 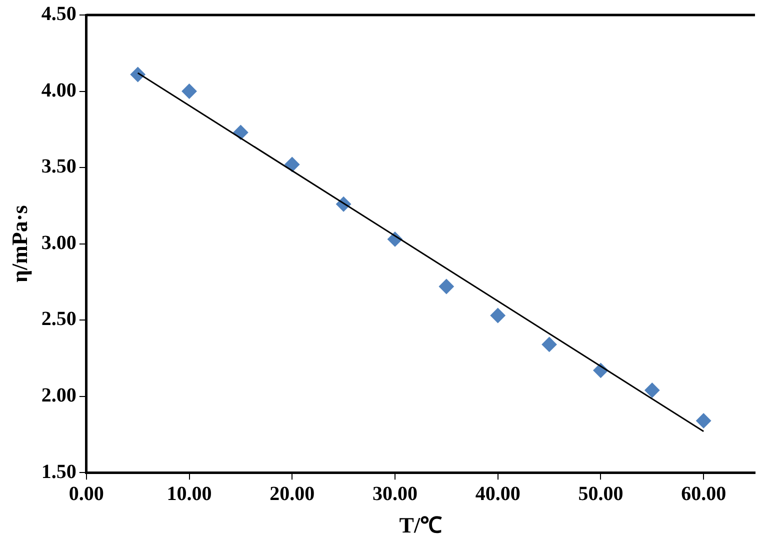 I want to click on y-tick-label: 4.00, so click(x=58, y=90).